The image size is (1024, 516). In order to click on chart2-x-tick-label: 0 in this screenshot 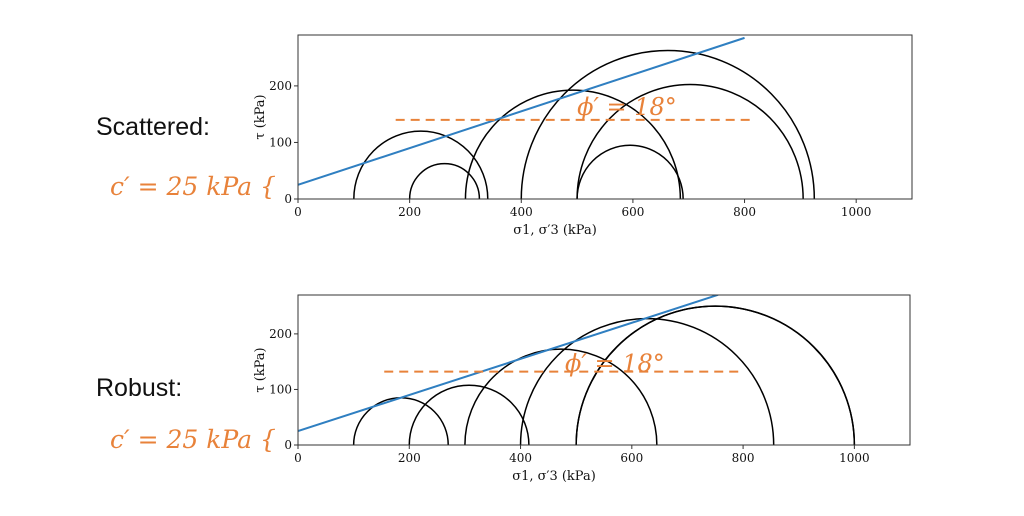, I will do `click(298, 458)`.